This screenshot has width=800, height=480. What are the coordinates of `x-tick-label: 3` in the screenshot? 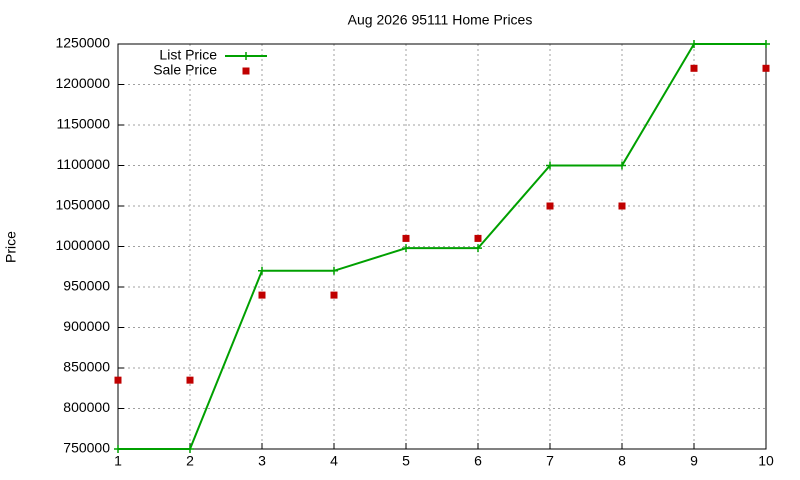 It's located at (262, 461).